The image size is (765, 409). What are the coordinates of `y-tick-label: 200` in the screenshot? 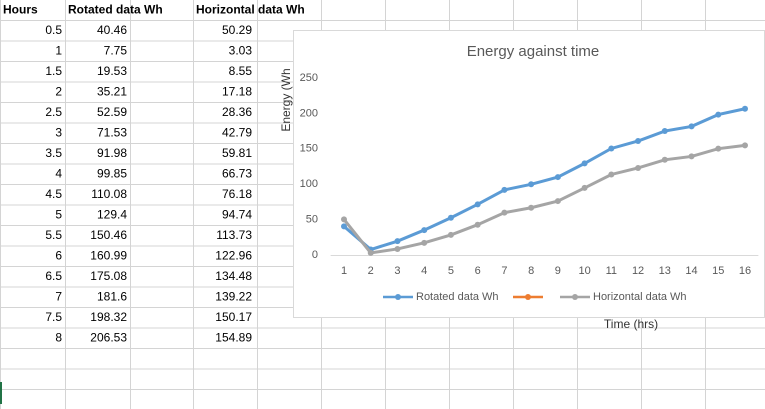 It's located at (309, 113).